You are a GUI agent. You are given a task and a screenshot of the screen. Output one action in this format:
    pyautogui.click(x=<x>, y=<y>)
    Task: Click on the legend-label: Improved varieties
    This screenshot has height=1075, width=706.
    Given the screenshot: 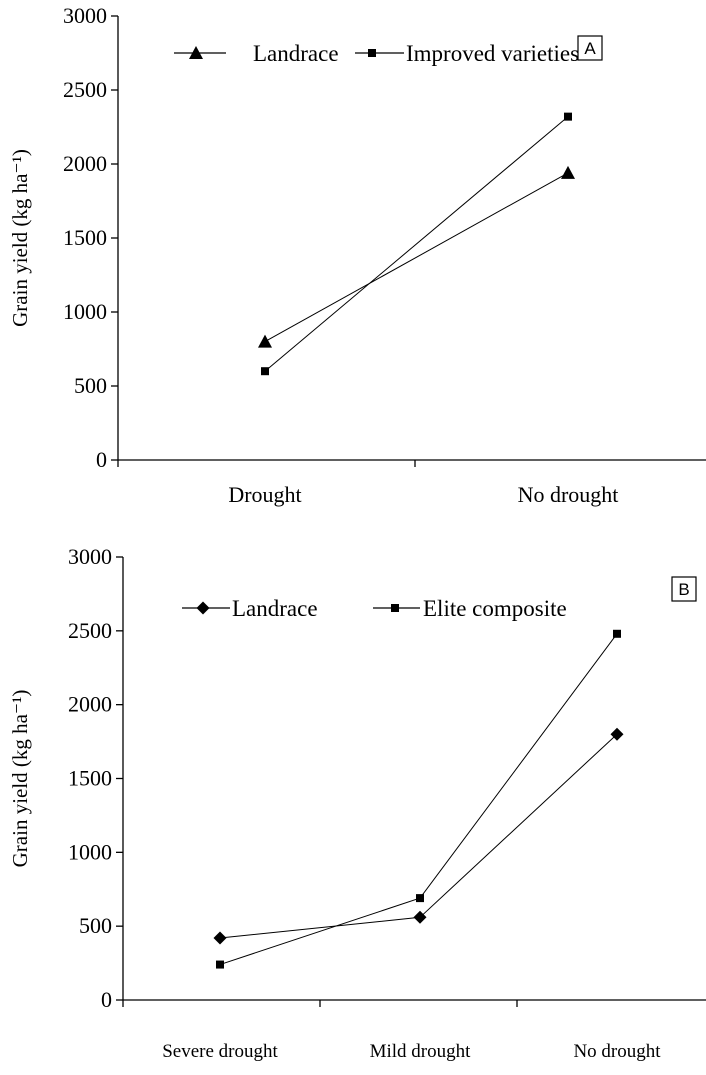 What is the action you would take?
    pyautogui.click(x=492, y=53)
    